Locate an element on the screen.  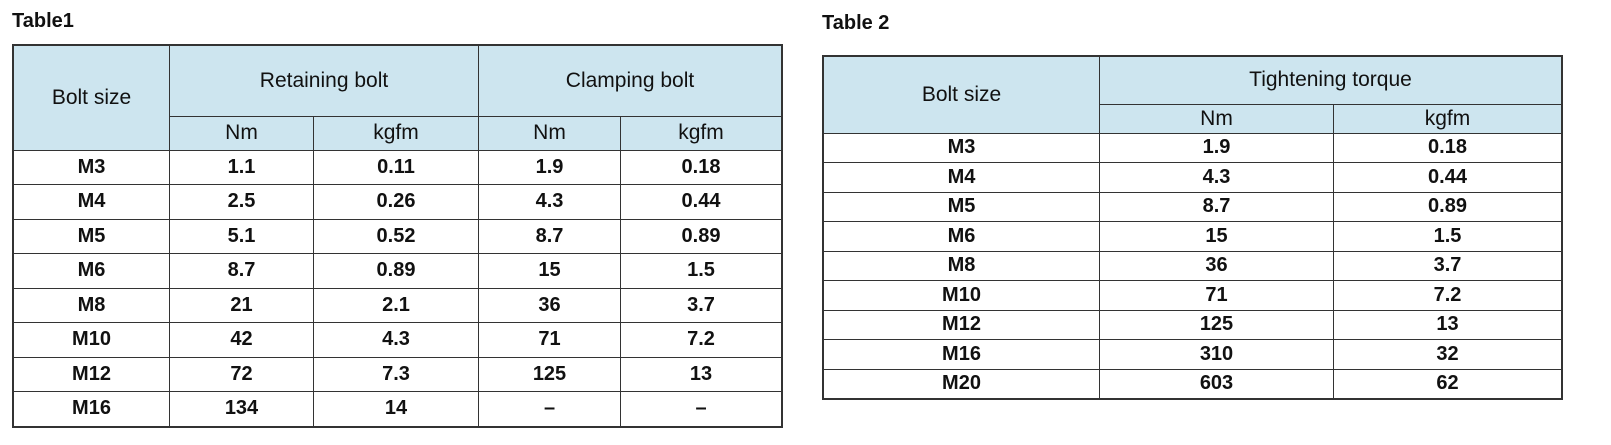
value-cell: 0.11 is located at coordinates (396, 167).